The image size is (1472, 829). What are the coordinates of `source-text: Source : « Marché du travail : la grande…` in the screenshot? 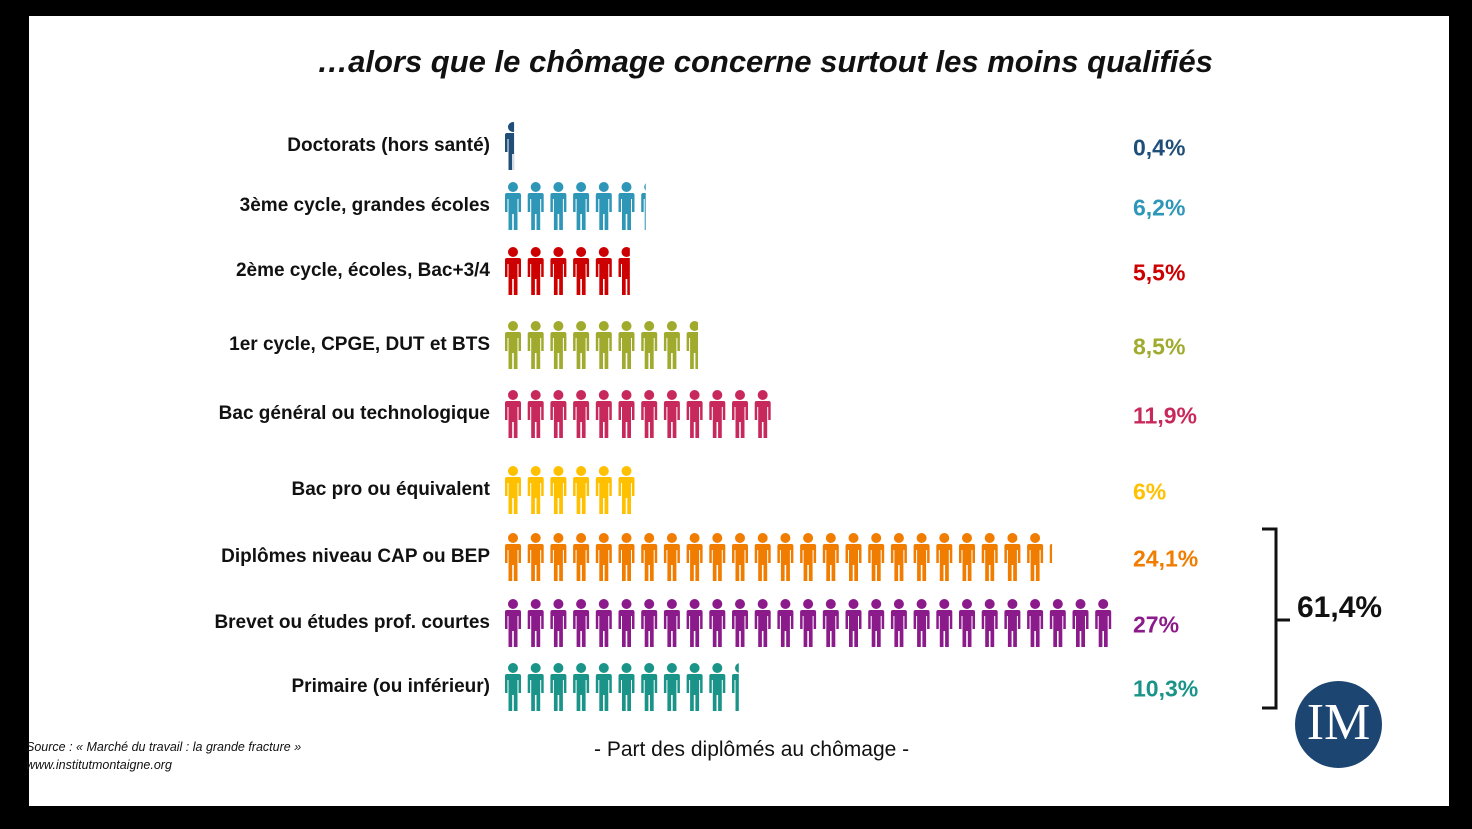 It's located at (163, 747).